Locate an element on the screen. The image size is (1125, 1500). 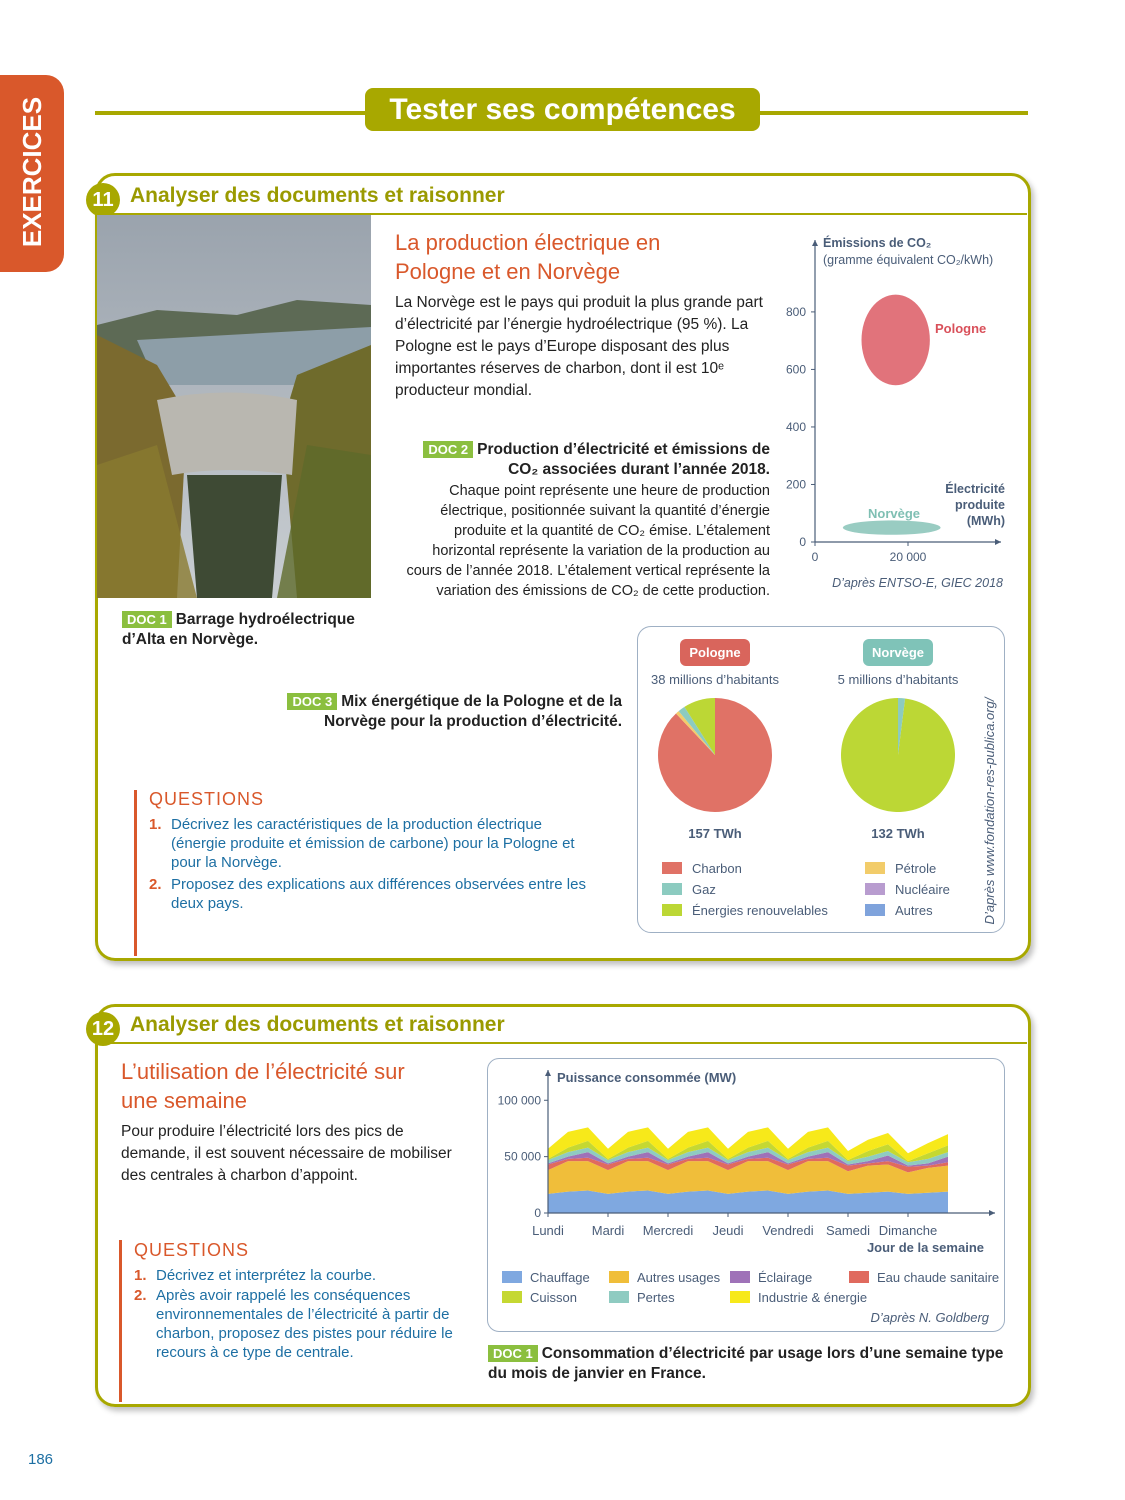
doc-tag: DOC 3 is located at coordinates (312, 701).